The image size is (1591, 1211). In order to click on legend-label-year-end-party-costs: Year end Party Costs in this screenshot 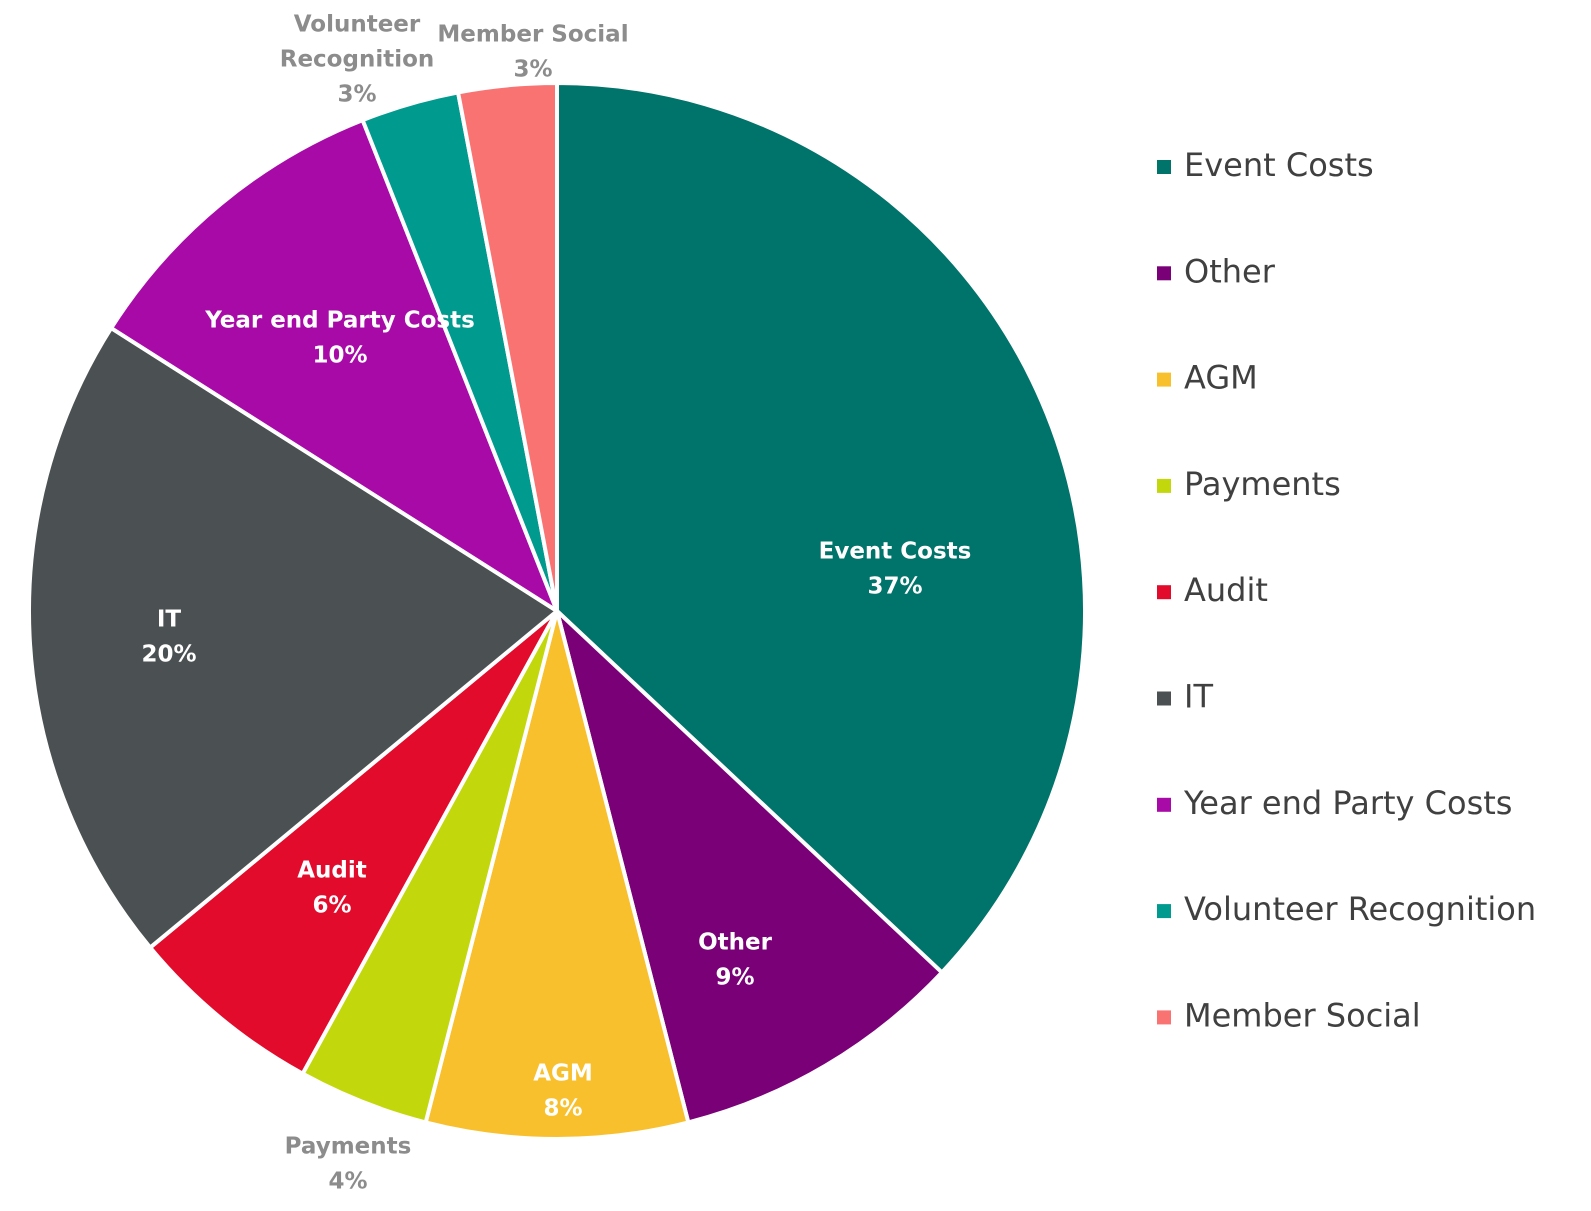, I will do `click(1347, 803)`.